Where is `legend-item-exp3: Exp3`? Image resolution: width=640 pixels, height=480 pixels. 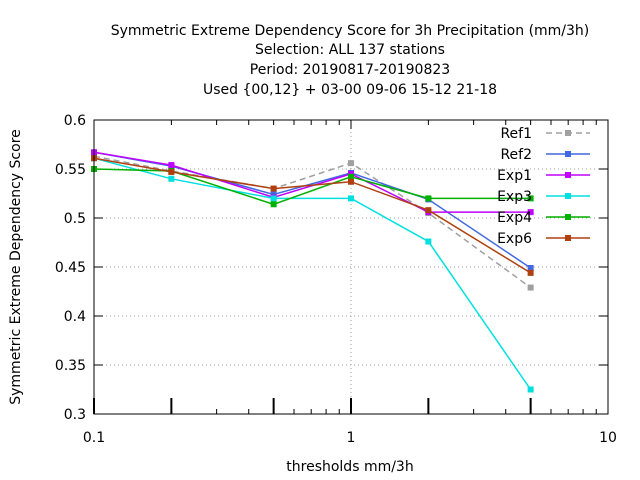
legend-item-exp3: Exp3 is located at coordinates (543, 197).